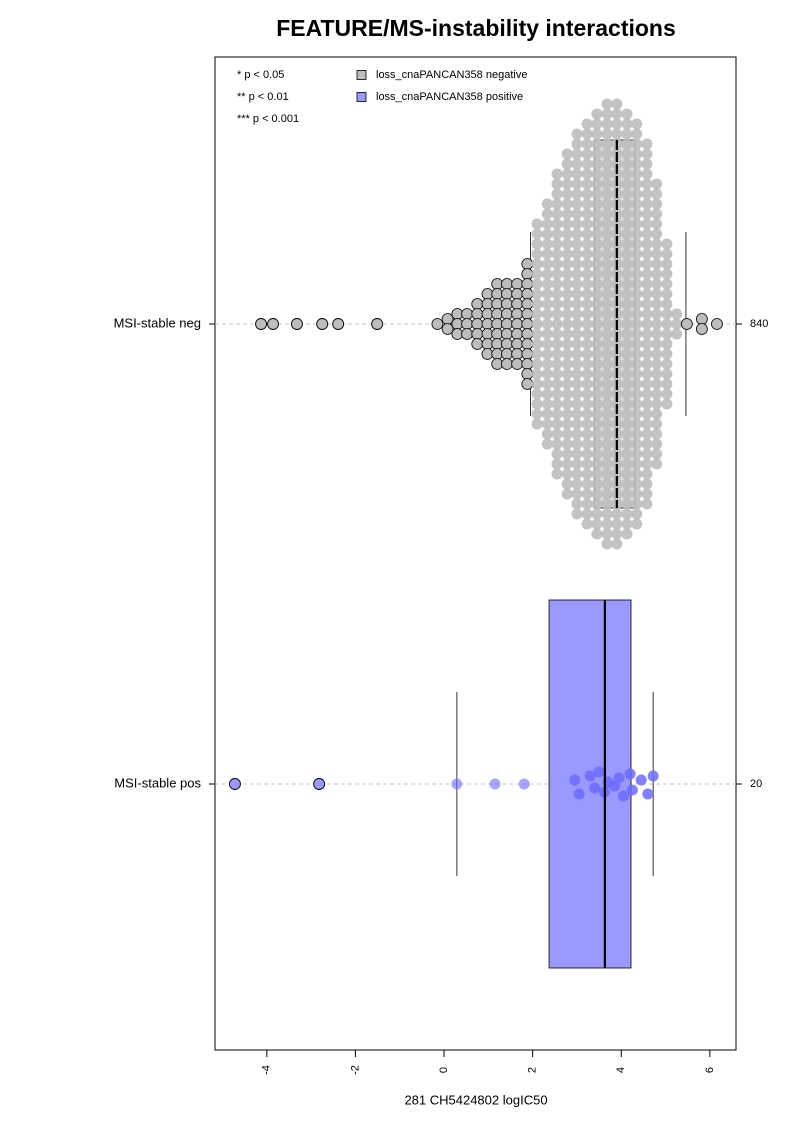  I want to click on y-tick-label: MSI-stable pos, so click(157, 782).